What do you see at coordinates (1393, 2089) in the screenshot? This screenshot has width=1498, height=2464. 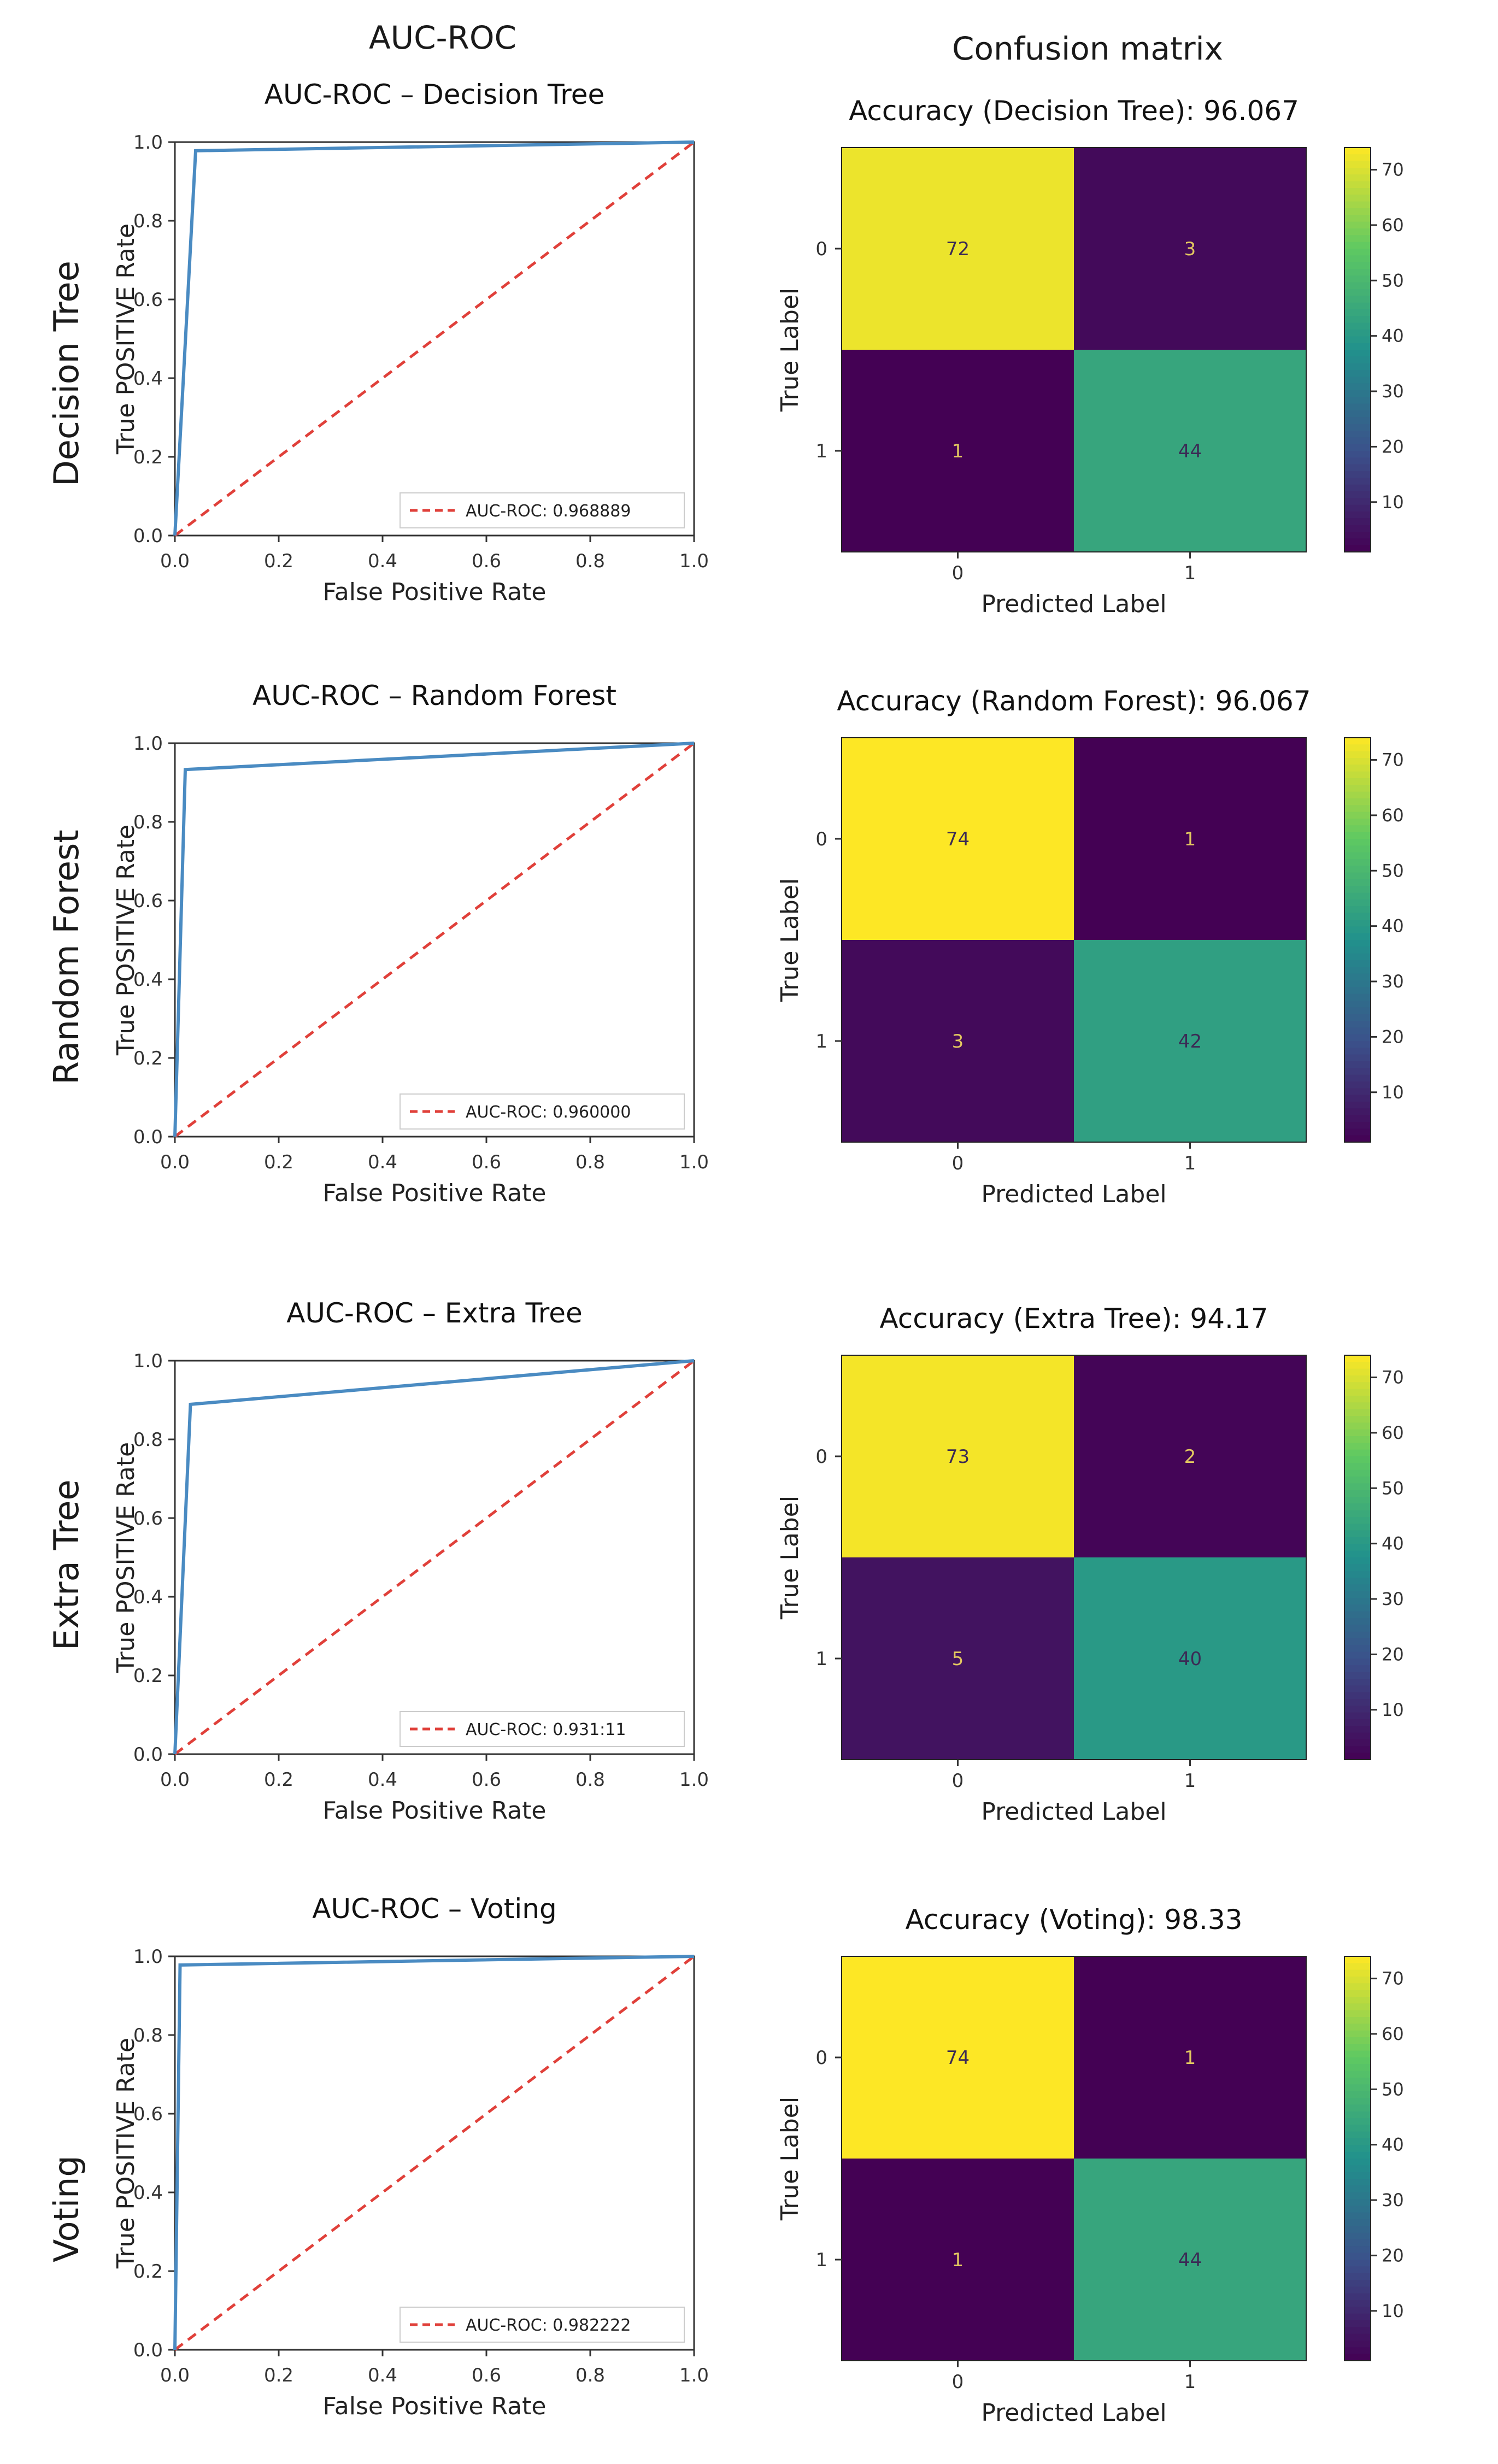 I see `colorbar-tick-label: 50` at bounding box center [1393, 2089].